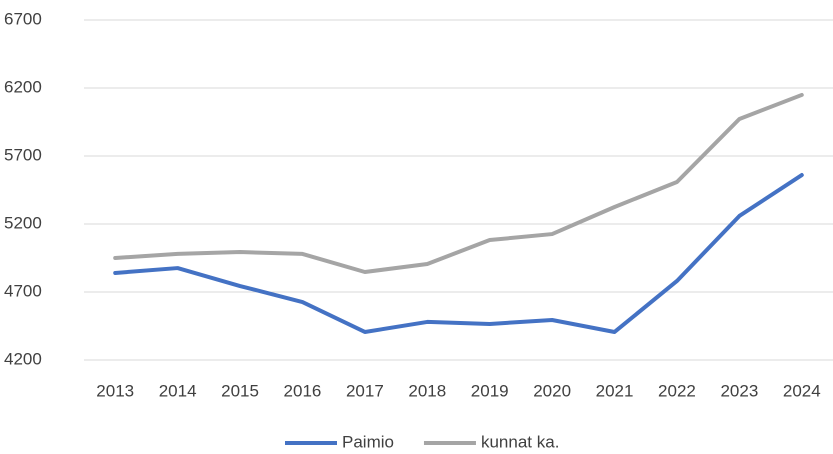 Image resolution: width=833 pixels, height=454 pixels. I want to click on y-tick-label: 6700, so click(23, 18).